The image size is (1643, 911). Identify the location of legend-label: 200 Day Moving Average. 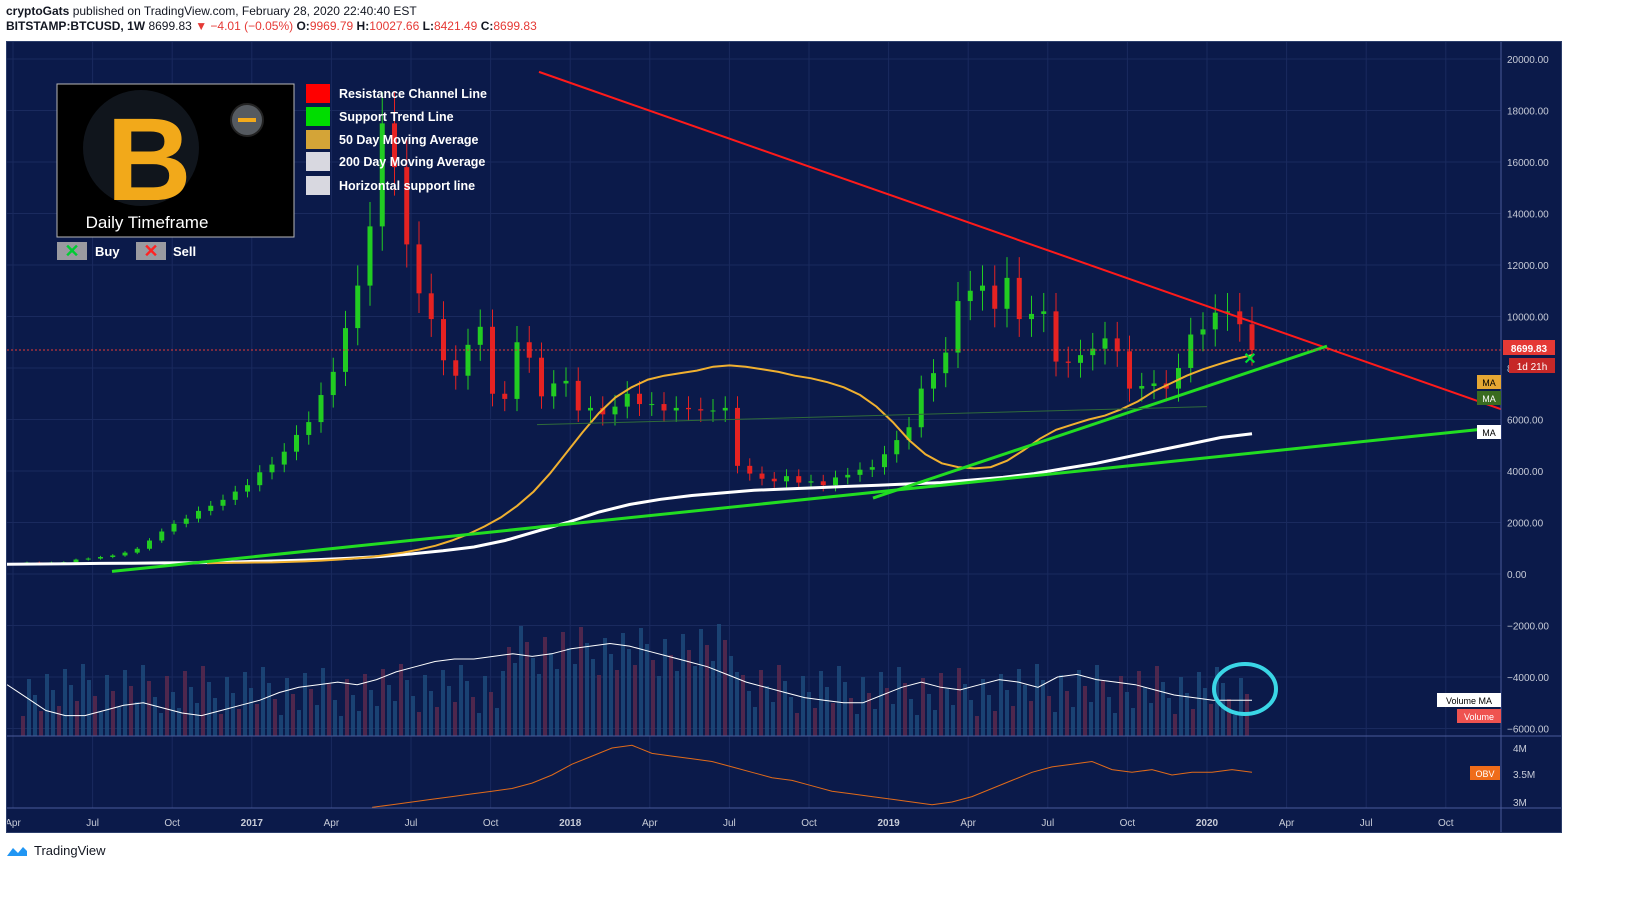
(412, 162).